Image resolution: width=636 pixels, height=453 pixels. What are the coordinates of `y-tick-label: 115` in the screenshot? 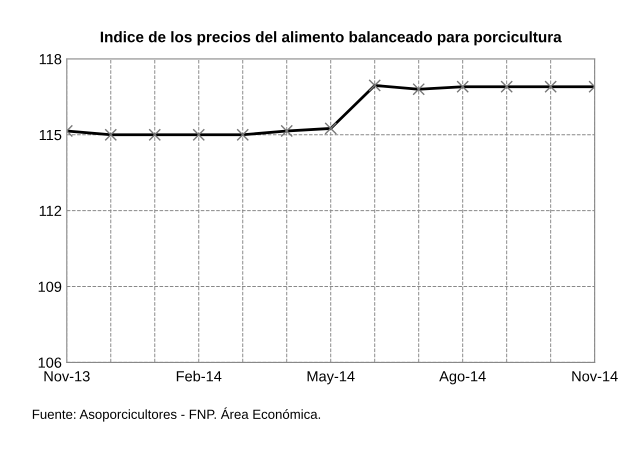 It's located at (51, 135).